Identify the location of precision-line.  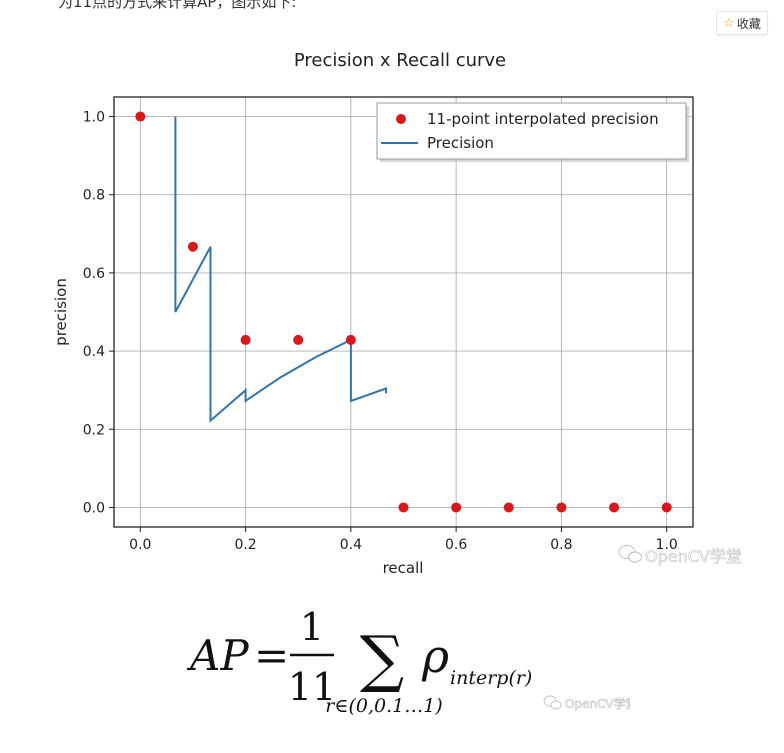
(280, 269).